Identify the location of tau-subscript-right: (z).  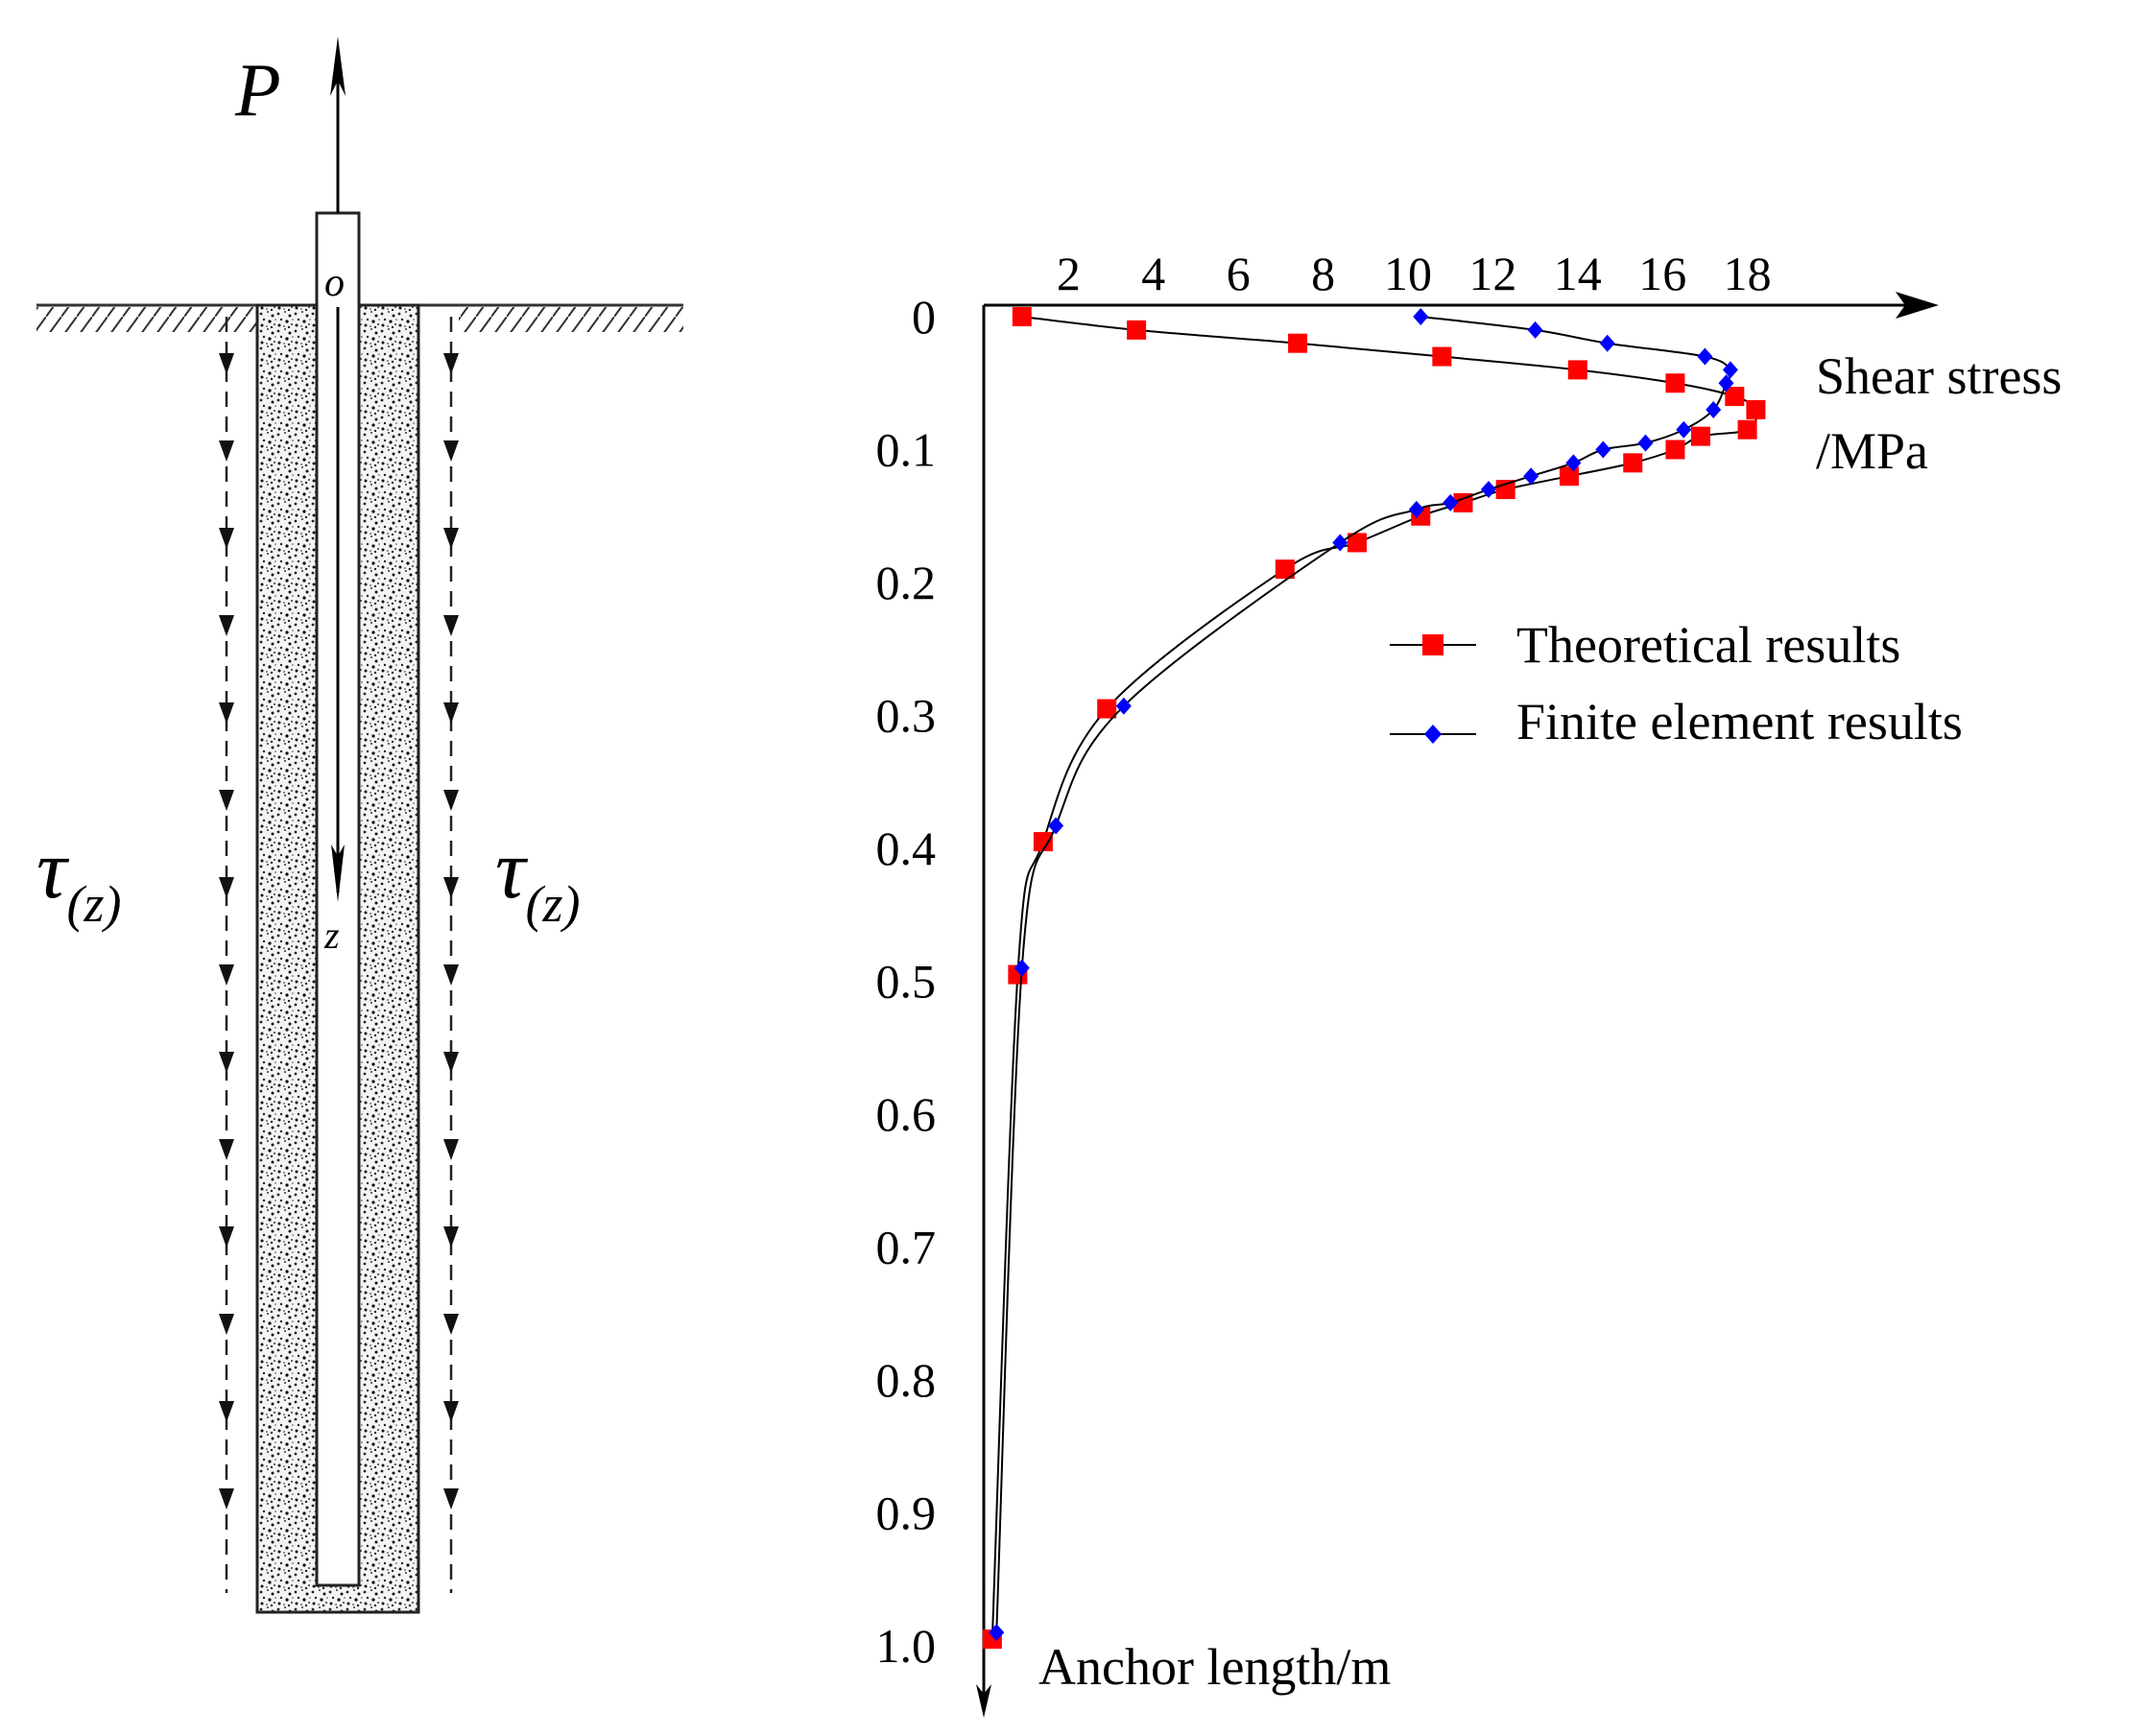
(553, 904).